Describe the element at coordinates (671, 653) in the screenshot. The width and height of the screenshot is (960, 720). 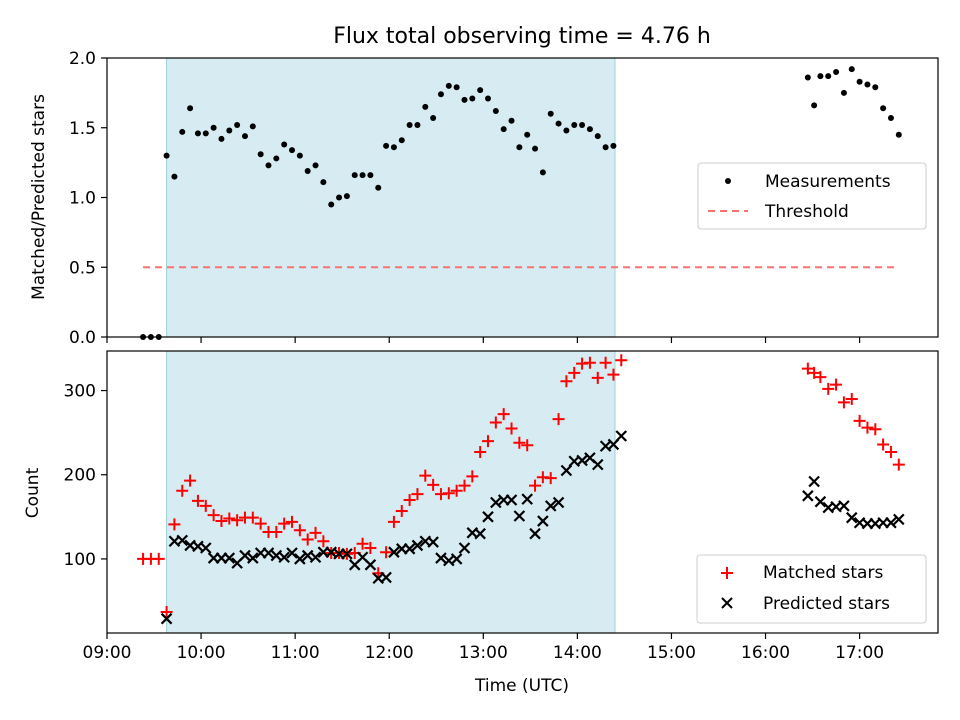
I see `xtick-label: 15:00` at that location.